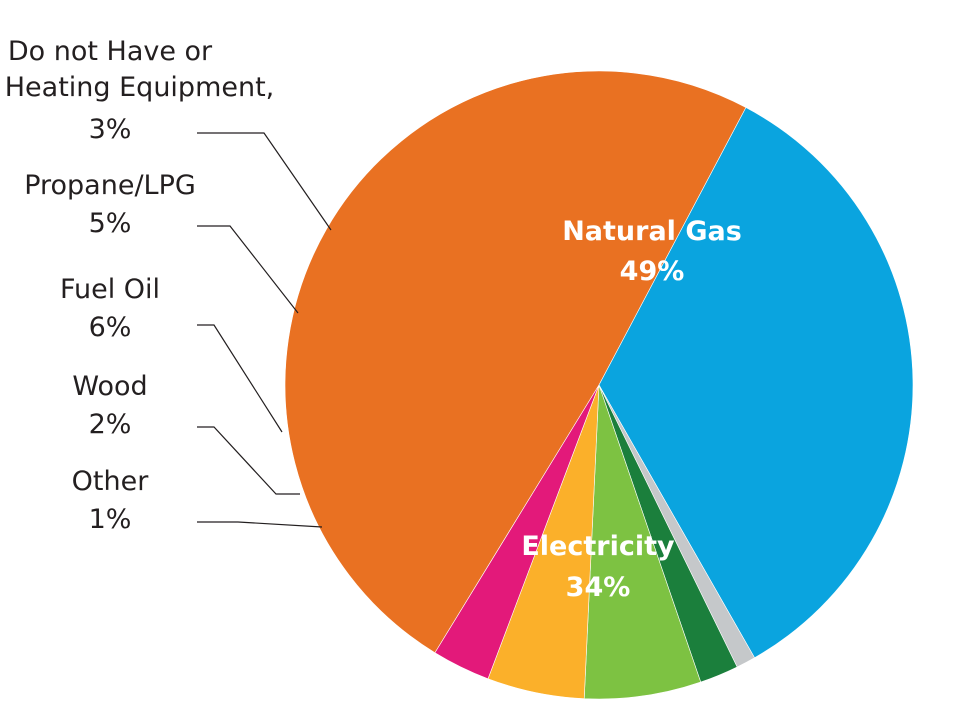 The width and height of the screenshot is (979, 713). I want to click on pie-slice-fuel-oil, so click(642, 542).